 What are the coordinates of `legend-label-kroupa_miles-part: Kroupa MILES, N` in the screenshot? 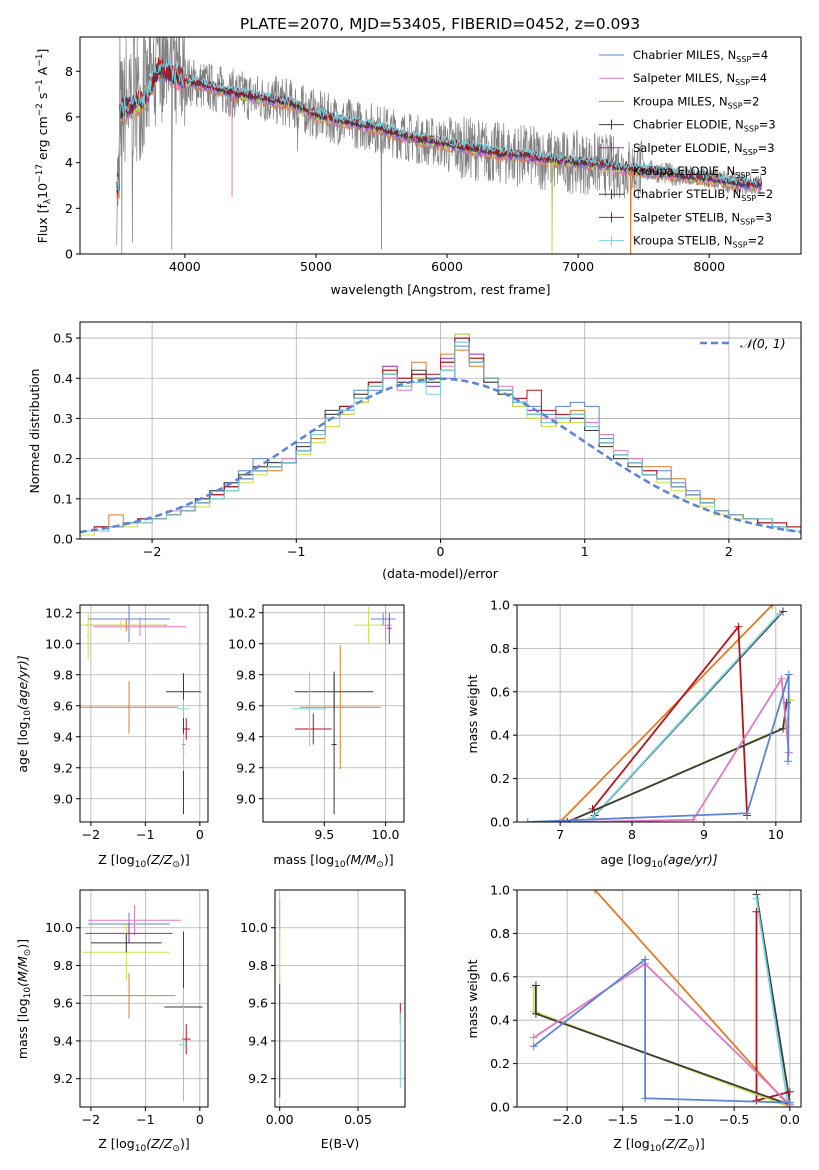 It's located at (680, 101).